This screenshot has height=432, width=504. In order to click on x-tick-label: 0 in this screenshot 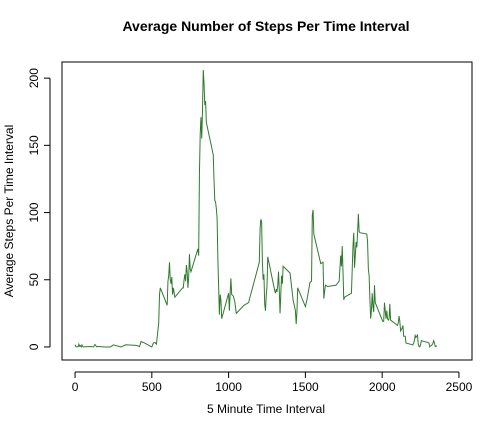, I will do `click(75, 387)`.